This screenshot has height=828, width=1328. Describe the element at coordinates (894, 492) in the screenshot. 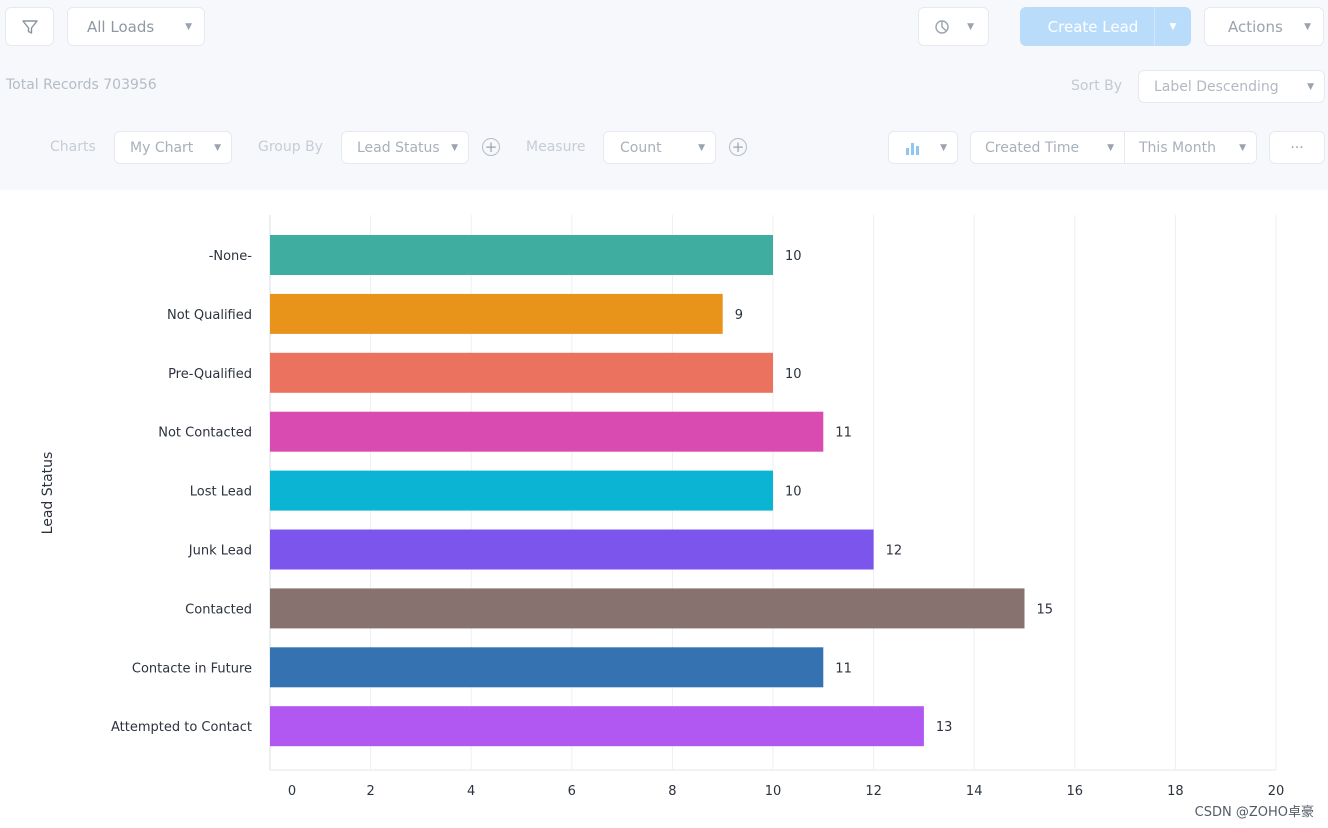

I see `chart-data-labels: 10 9 10 11 10 12 15 11 13` at that location.